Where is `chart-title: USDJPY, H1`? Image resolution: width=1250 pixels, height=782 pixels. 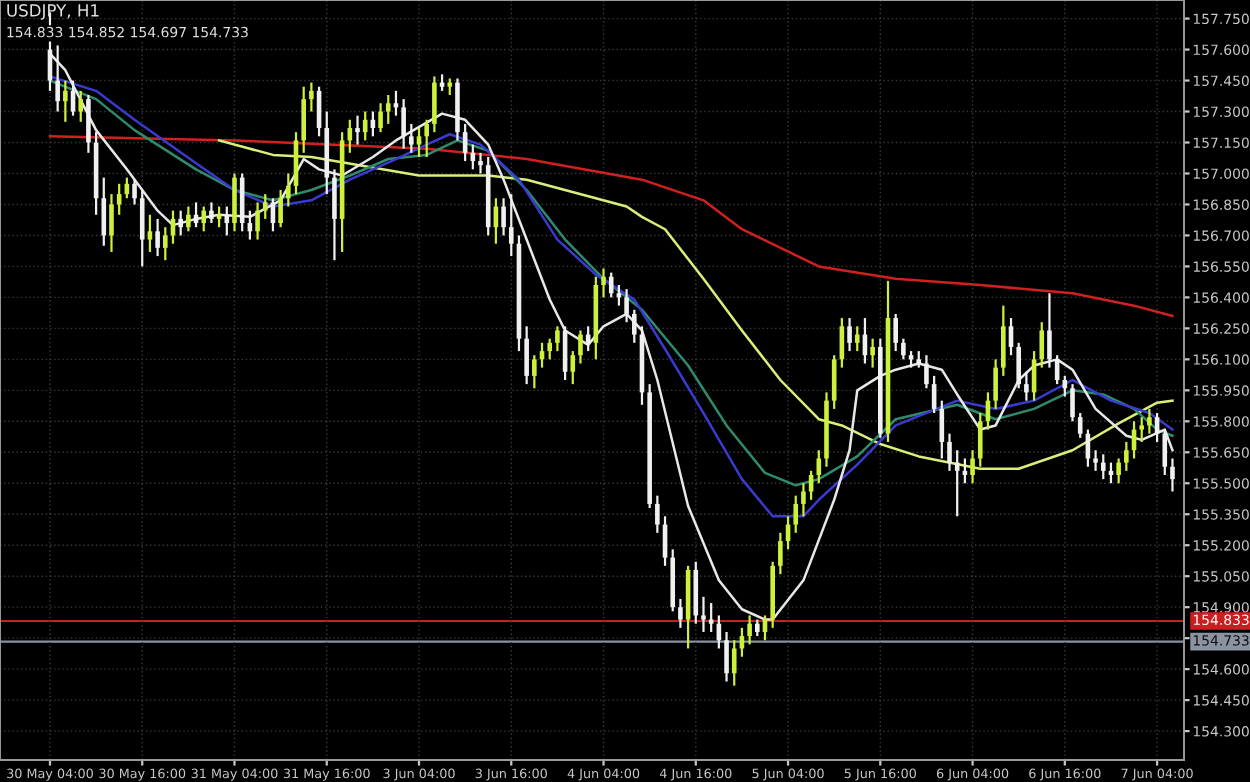 chart-title: USDJPY, H1 is located at coordinates (53, 12).